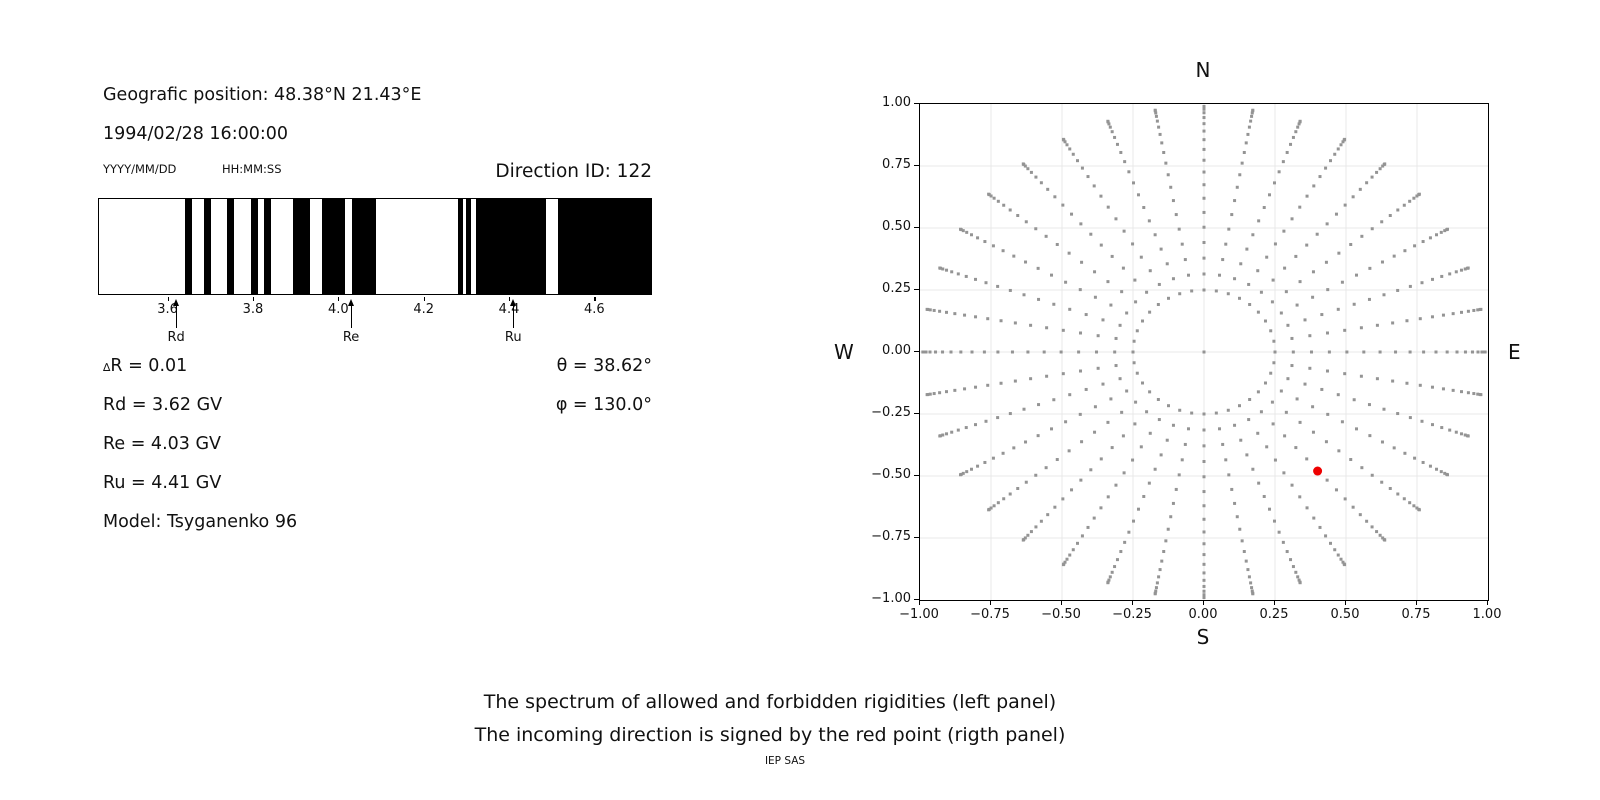  Describe the element at coordinates (176, 316) in the screenshot. I see `marker-arrow-stem-rd` at that location.